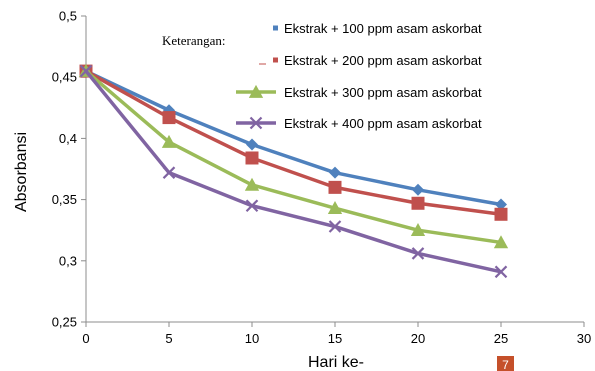  I want to click on y-tick-label: 0,25, so click(64, 322).